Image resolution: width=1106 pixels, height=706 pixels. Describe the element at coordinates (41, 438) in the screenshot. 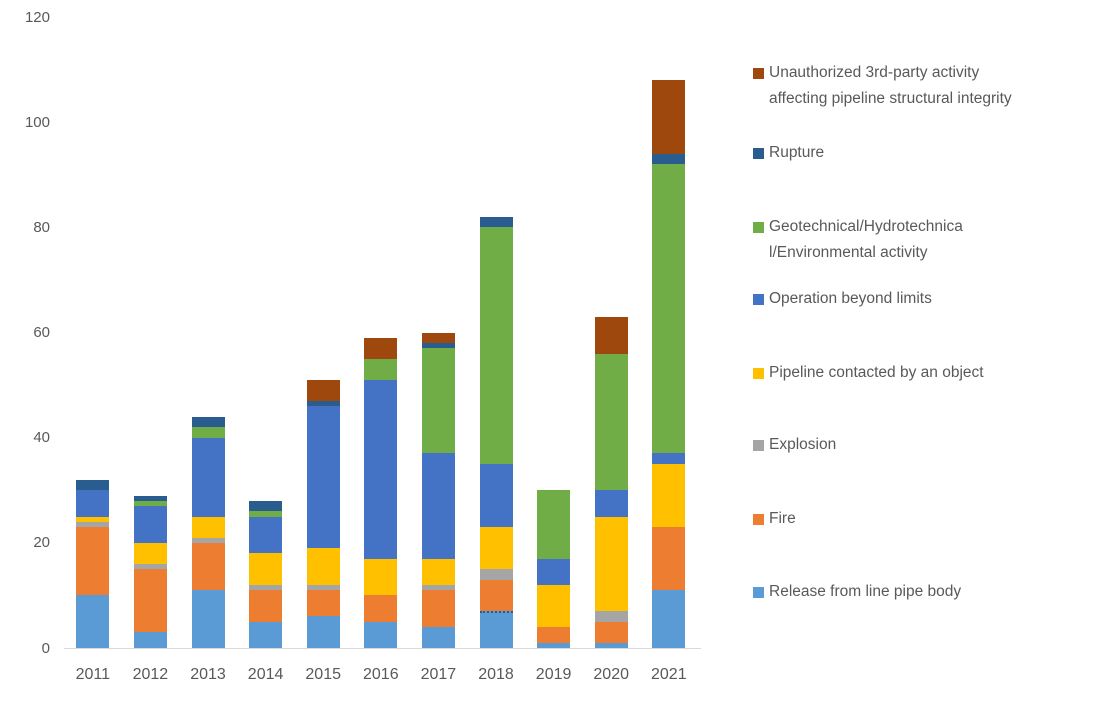

I see `y-tick-label: 40` at that location.